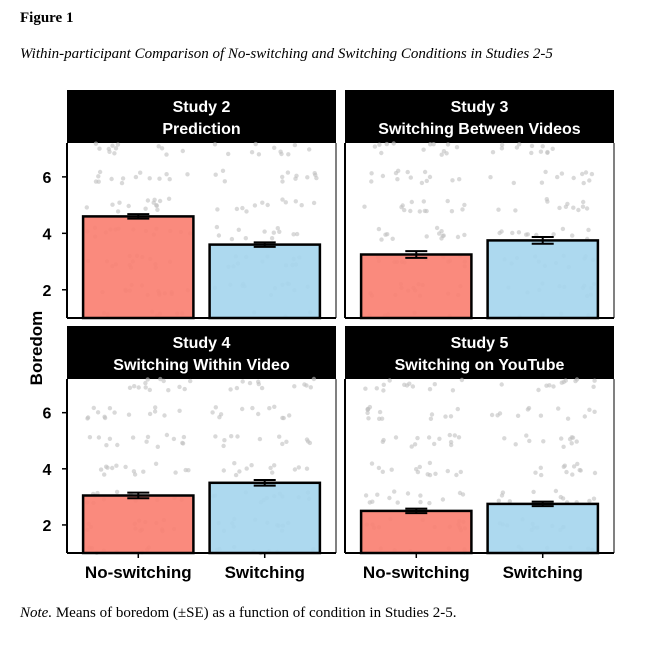 This screenshot has height=650, width=667. I want to click on figure-label: Figure 1, so click(47, 18).